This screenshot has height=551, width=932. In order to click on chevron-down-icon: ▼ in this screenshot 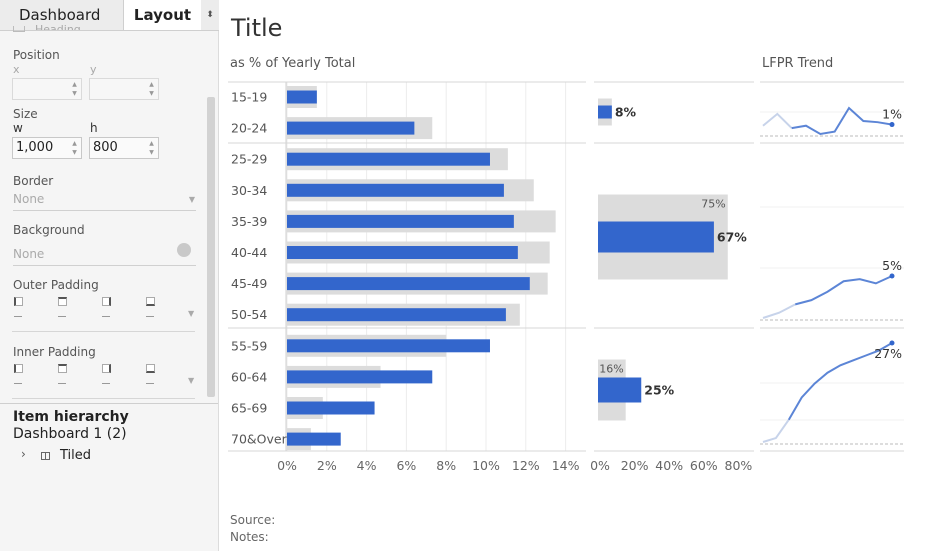, I will do `click(191, 199)`.